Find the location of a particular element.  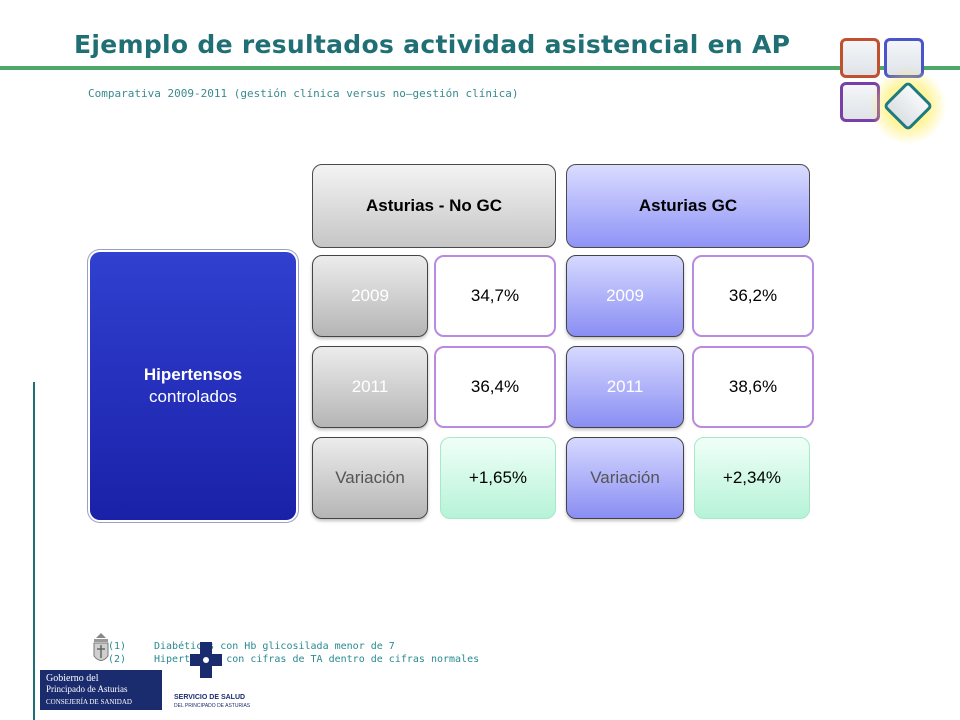

gc-variation-label: Variación is located at coordinates (625, 478).